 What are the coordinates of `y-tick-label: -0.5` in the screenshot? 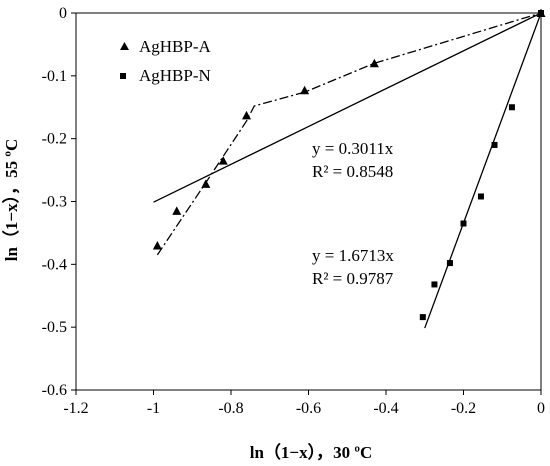 It's located at (54, 327).